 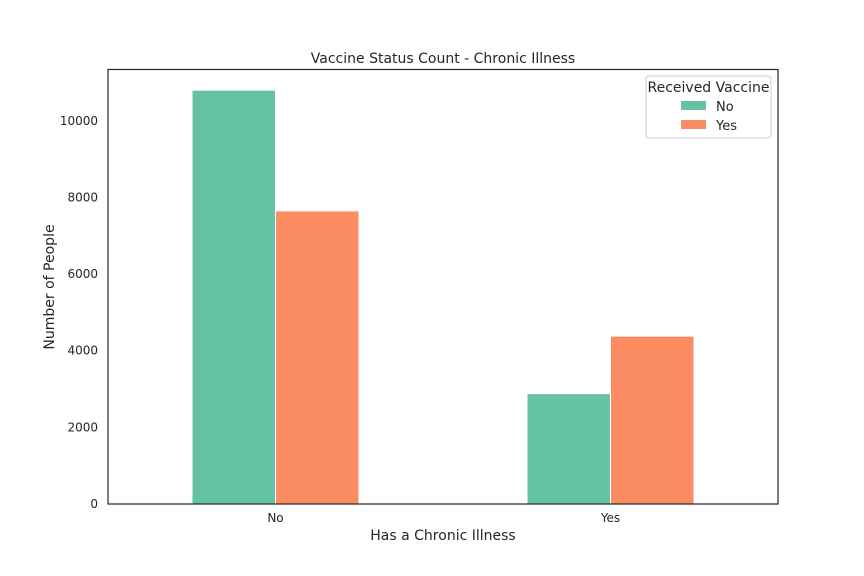 I want to click on legend: Received Vaccine No Yes, so click(x=708, y=107).